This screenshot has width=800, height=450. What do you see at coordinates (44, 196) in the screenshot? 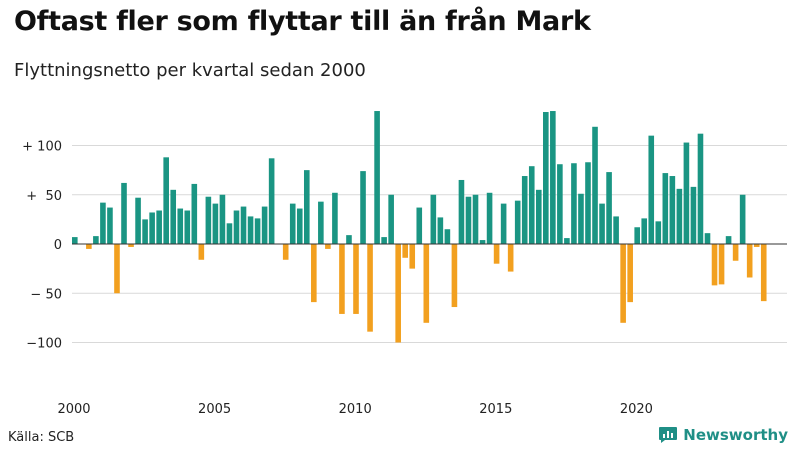
I see `y-tick-label: + 50` at bounding box center [44, 196].